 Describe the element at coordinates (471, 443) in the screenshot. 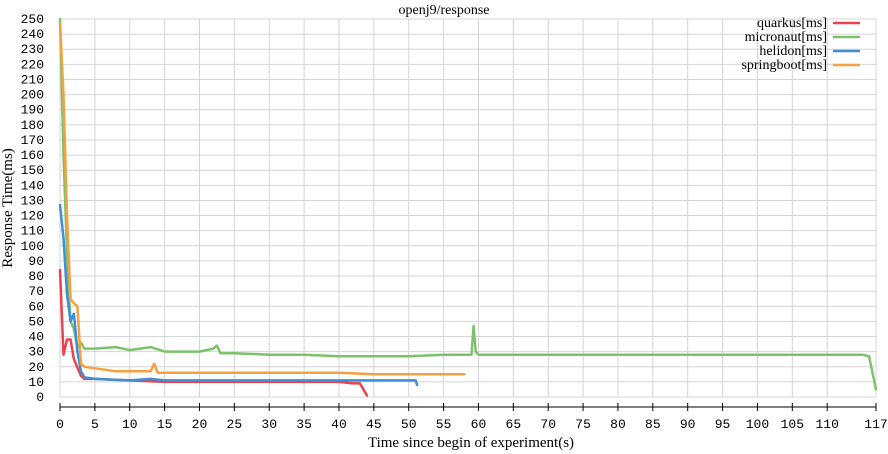

I see `x-axis-label: Time since begin of experiment(s)` at that location.